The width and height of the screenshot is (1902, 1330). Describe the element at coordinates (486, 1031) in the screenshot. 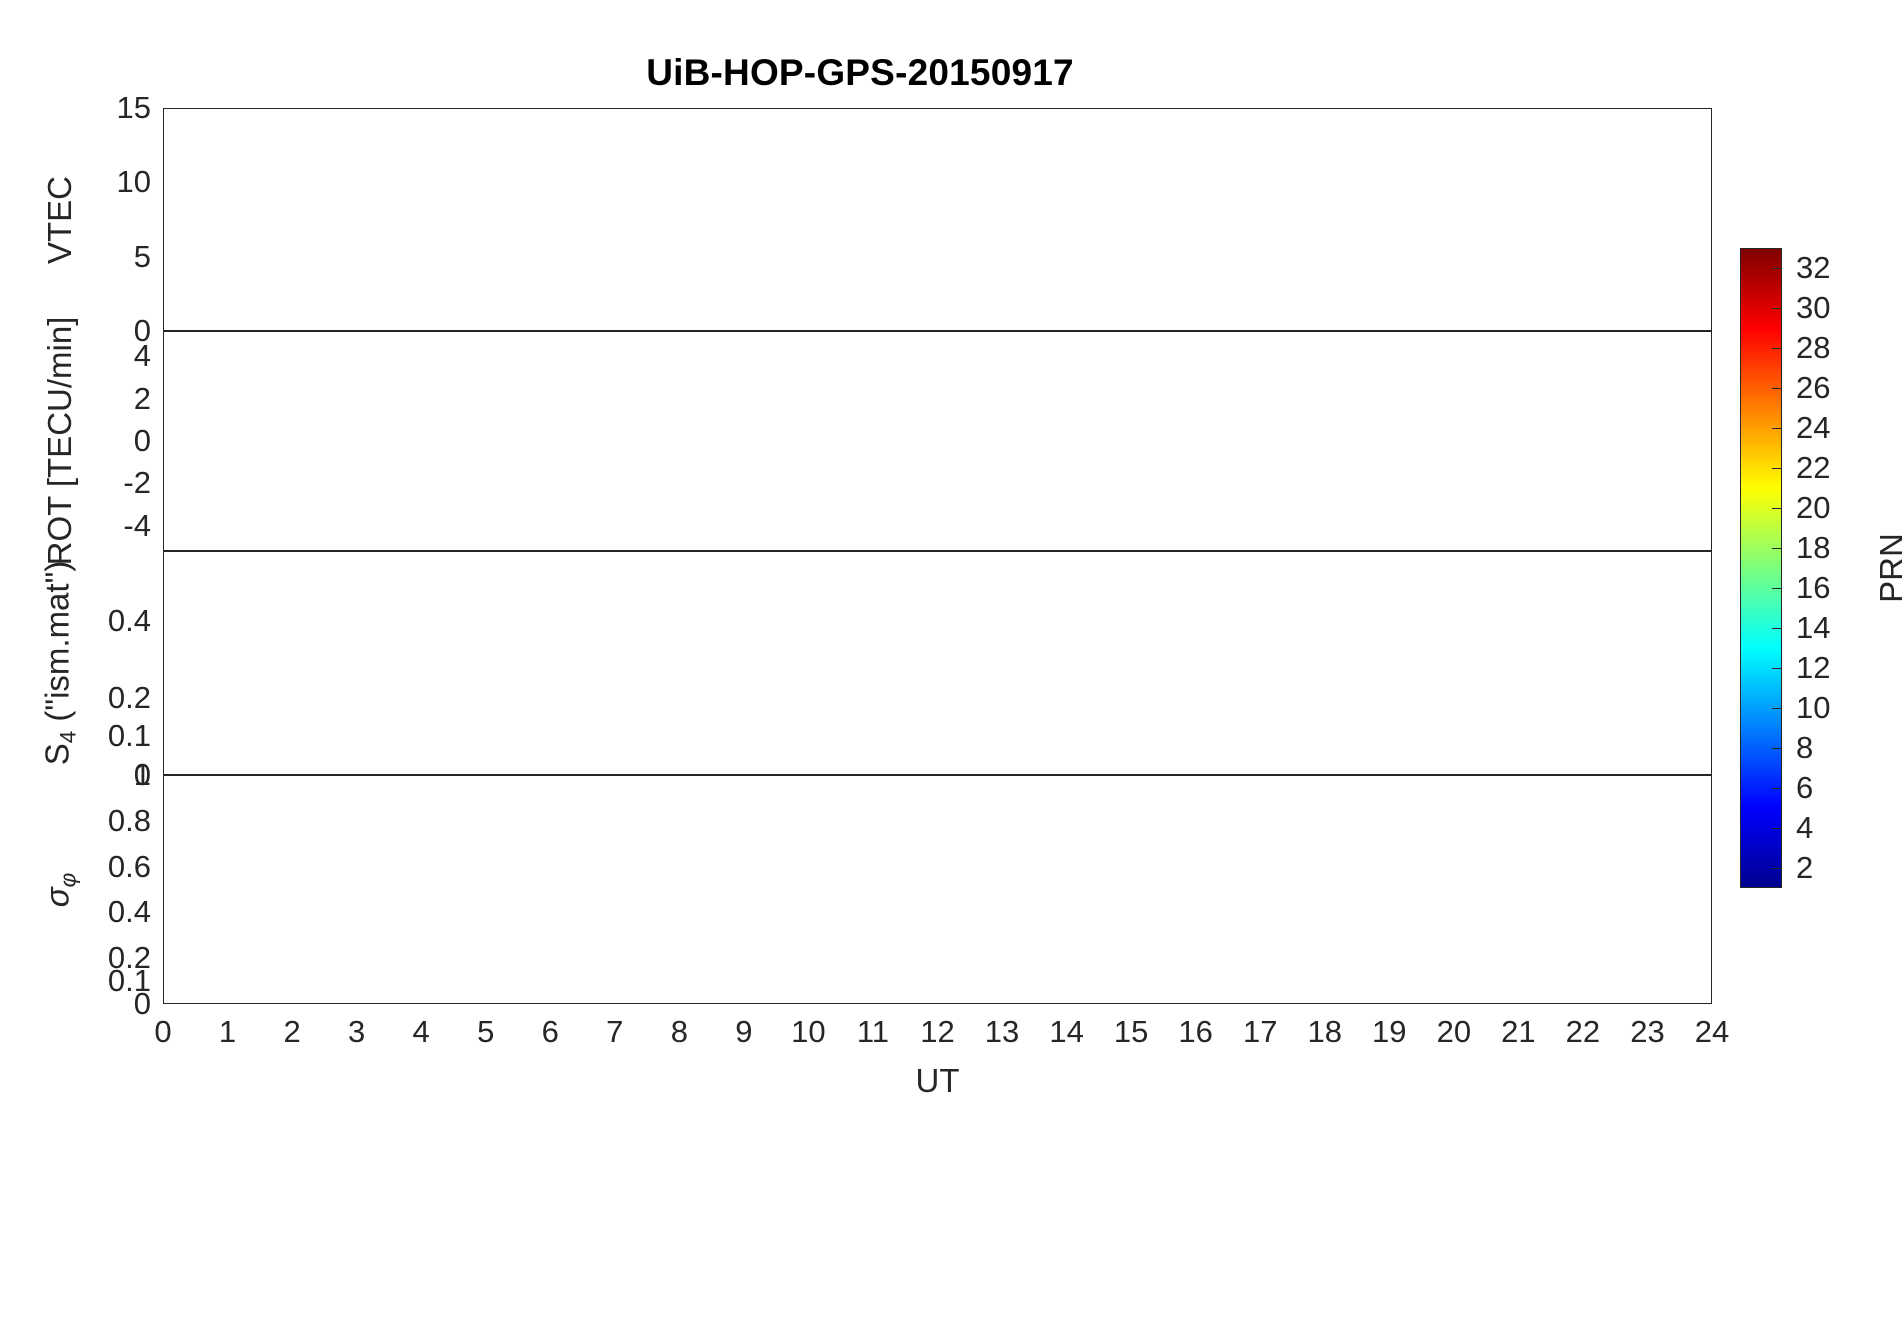

I see `x-tick-label-5: 5` at that location.